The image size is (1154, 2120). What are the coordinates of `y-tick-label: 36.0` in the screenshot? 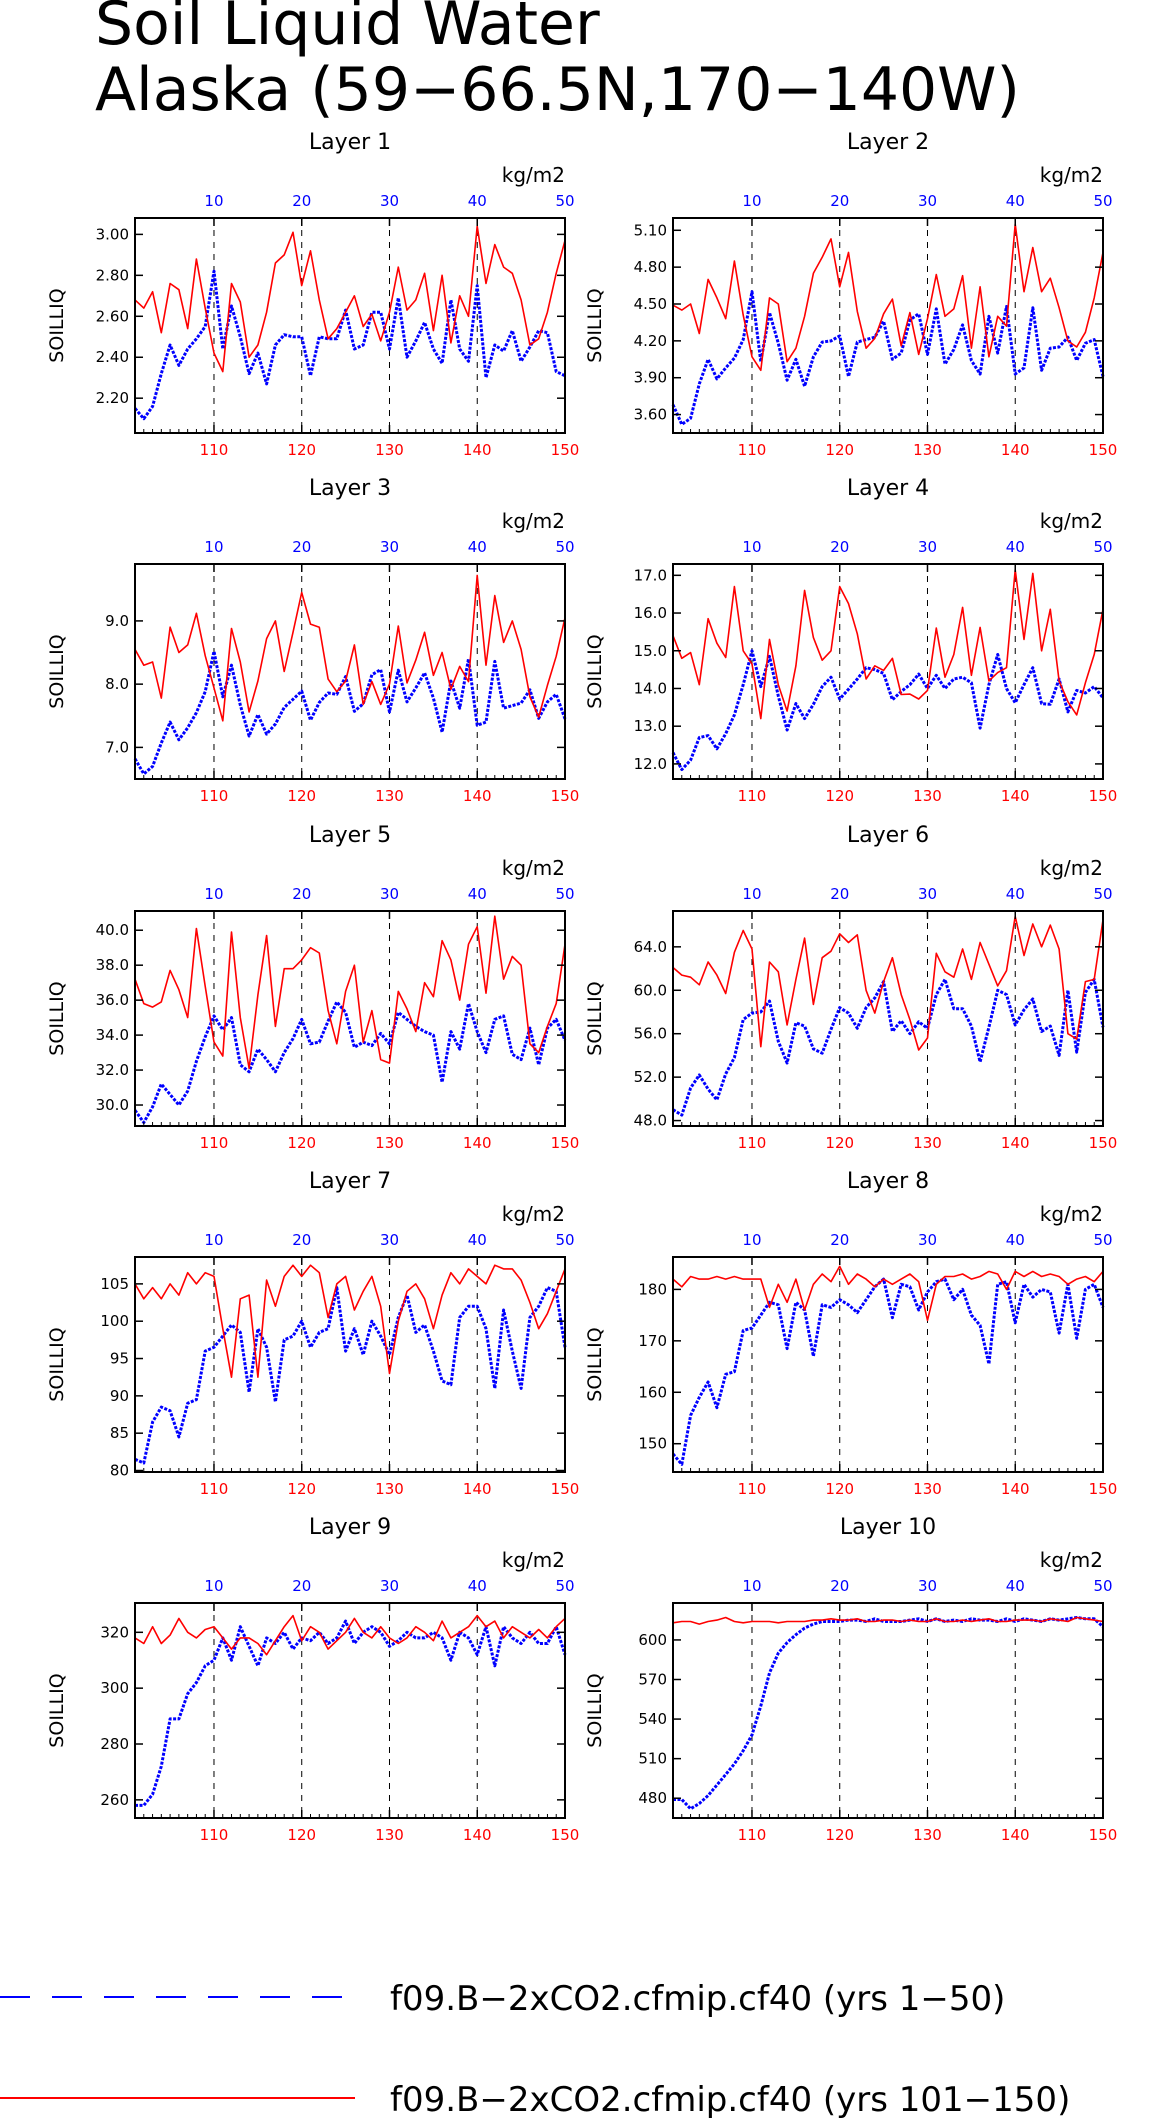 It's located at (112, 1000).